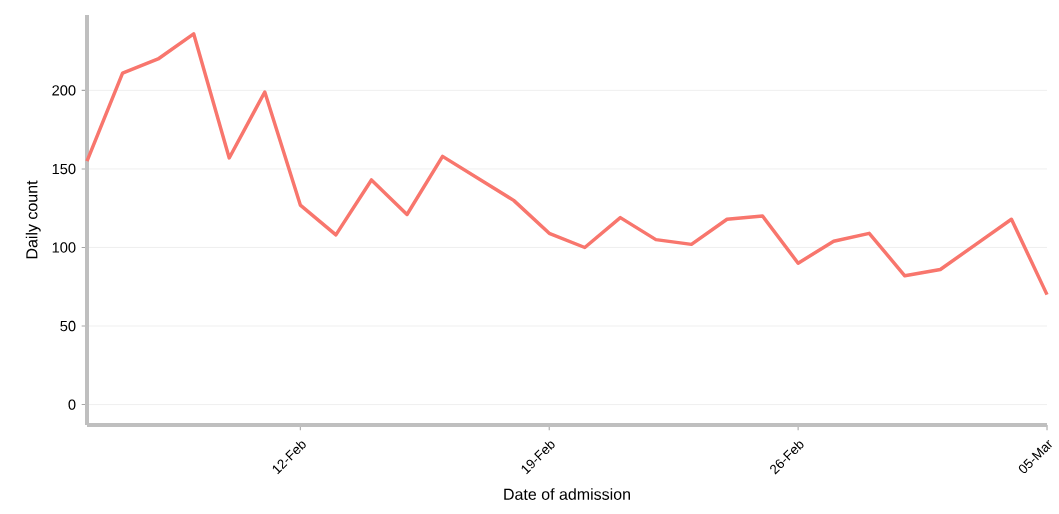 The height and width of the screenshot is (514, 1059). I want to click on y-tick-label: 200, so click(64, 90).